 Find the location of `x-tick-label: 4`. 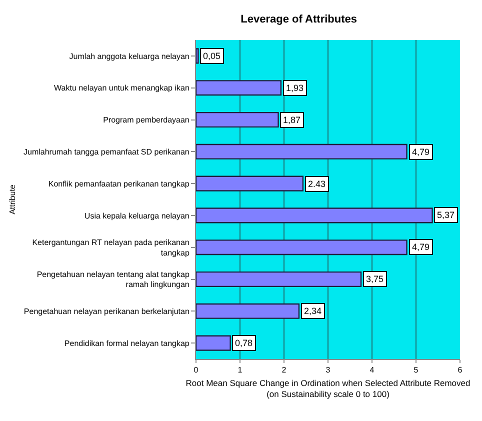

x-tick-label: 4 is located at coordinates (372, 370).